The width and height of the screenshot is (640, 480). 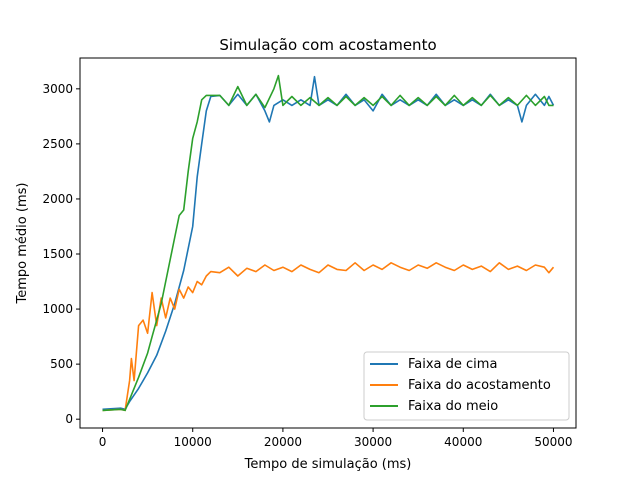 What do you see at coordinates (61, 364) in the screenshot?
I see `y-tick-label: 500` at bounding box center [61, 364].